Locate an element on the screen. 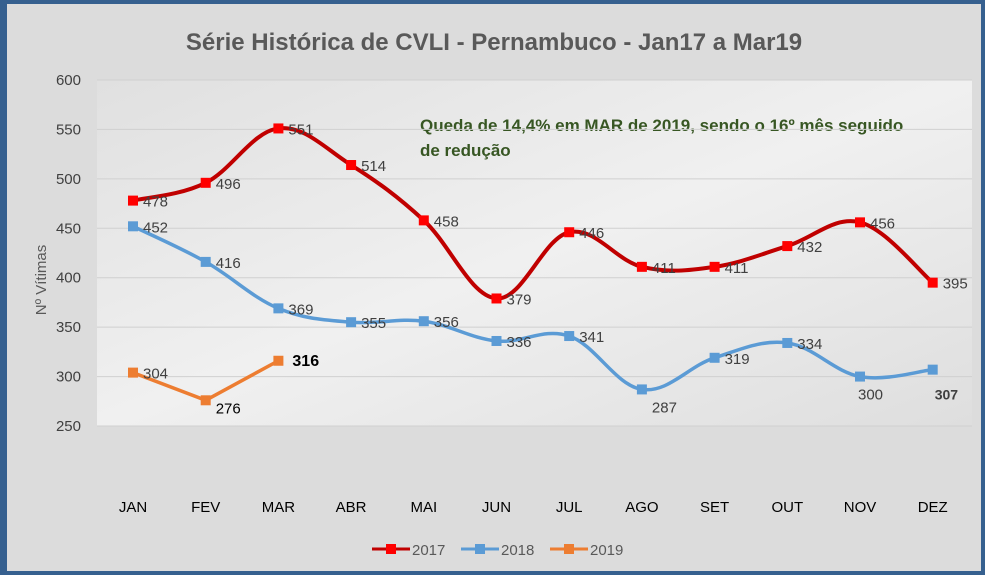 The image size is (985, 575). data-label: 356 is located at coordinates (446, 322).